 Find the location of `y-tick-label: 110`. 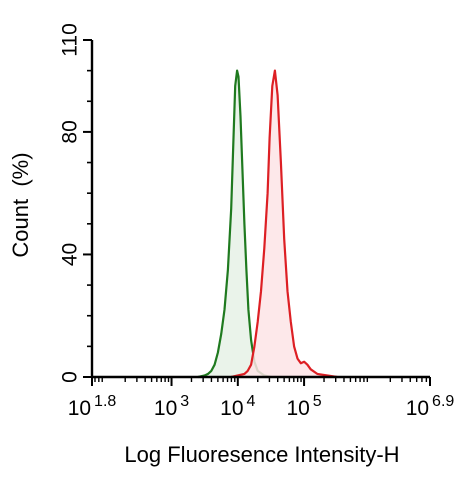

y-tick-label: 110 is located at coordinates (70, 39).